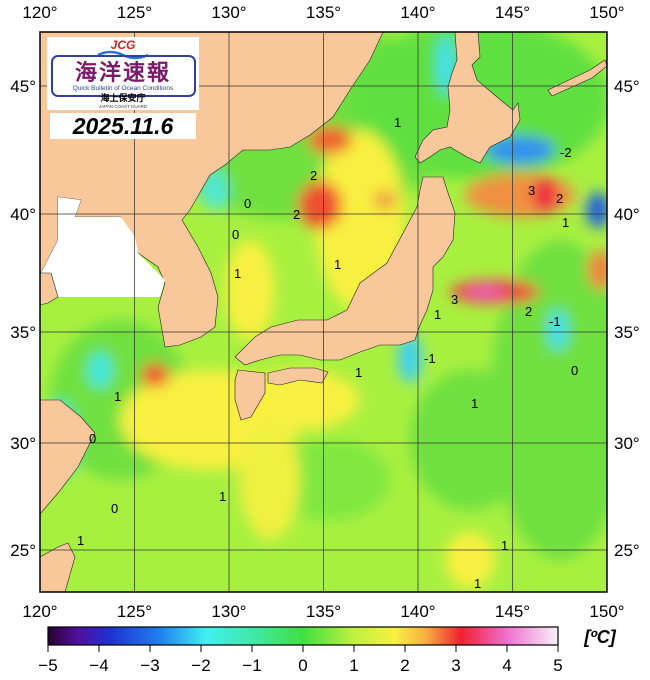  Describe the element at coordinates (123, 106) in the screenshot. I see `logo-agency-en: JAPAN COAST GUARD` at that location.